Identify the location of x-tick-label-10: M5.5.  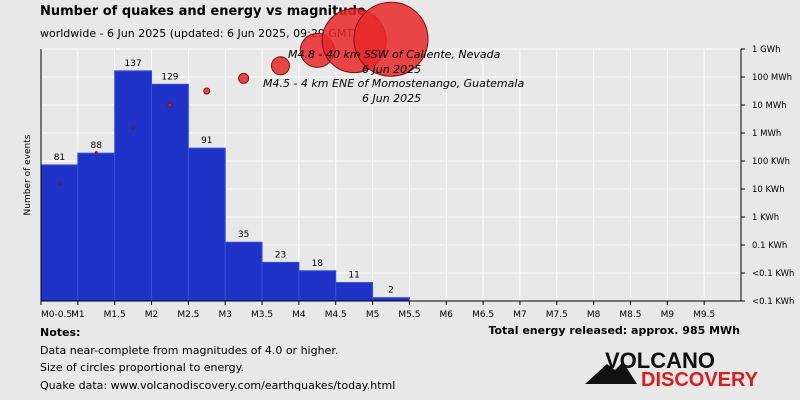
(409, 315).